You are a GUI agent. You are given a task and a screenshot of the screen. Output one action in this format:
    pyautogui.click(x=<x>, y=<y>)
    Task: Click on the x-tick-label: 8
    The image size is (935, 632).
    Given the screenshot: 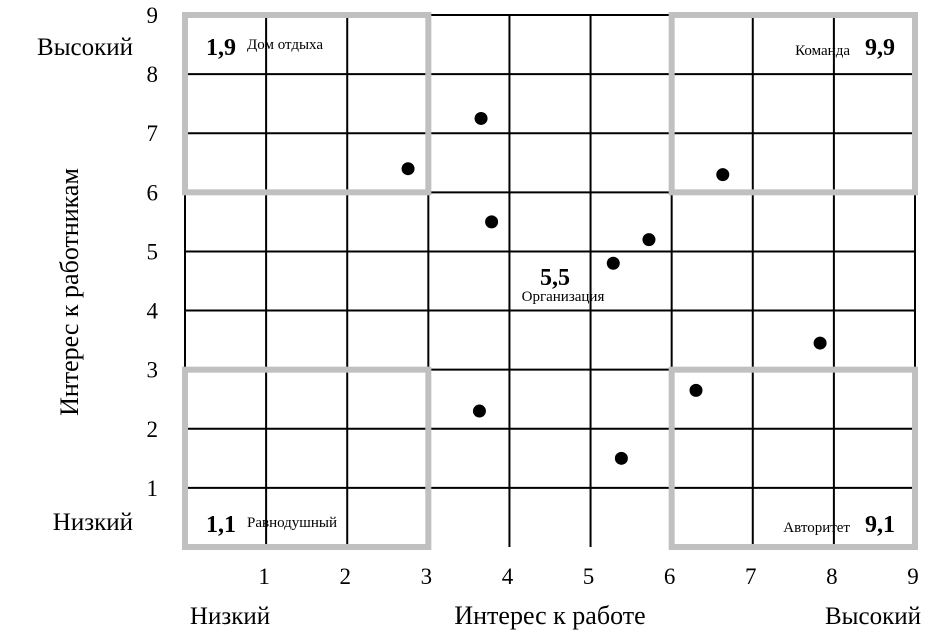 What is the action you would take?
    pyautogui.click(x=832, y=576)
    